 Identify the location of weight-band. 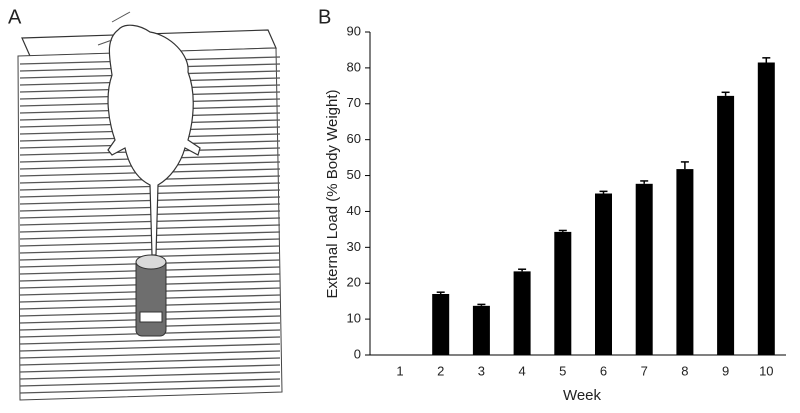
(151, 317).